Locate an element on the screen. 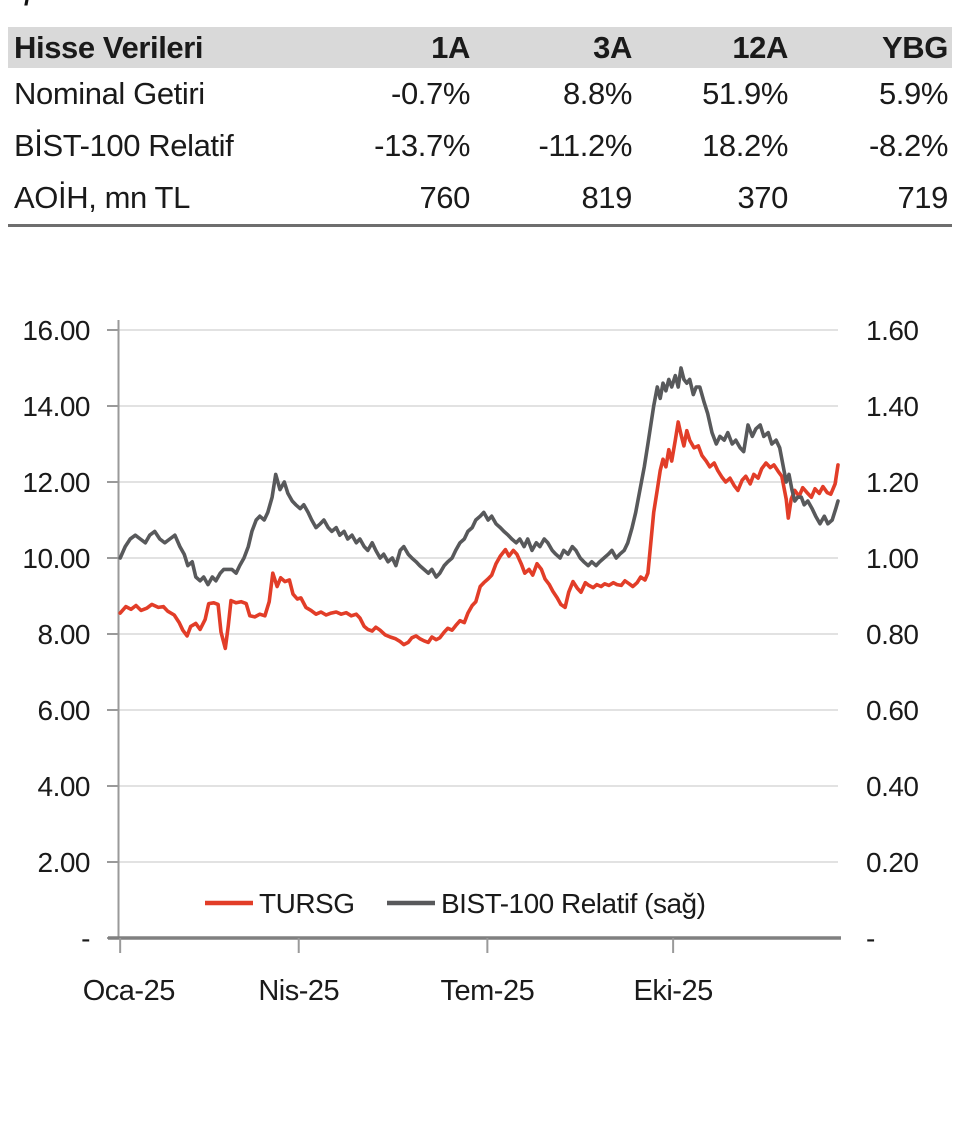  row-value: 5.9% is located at coordinates (913, 93).